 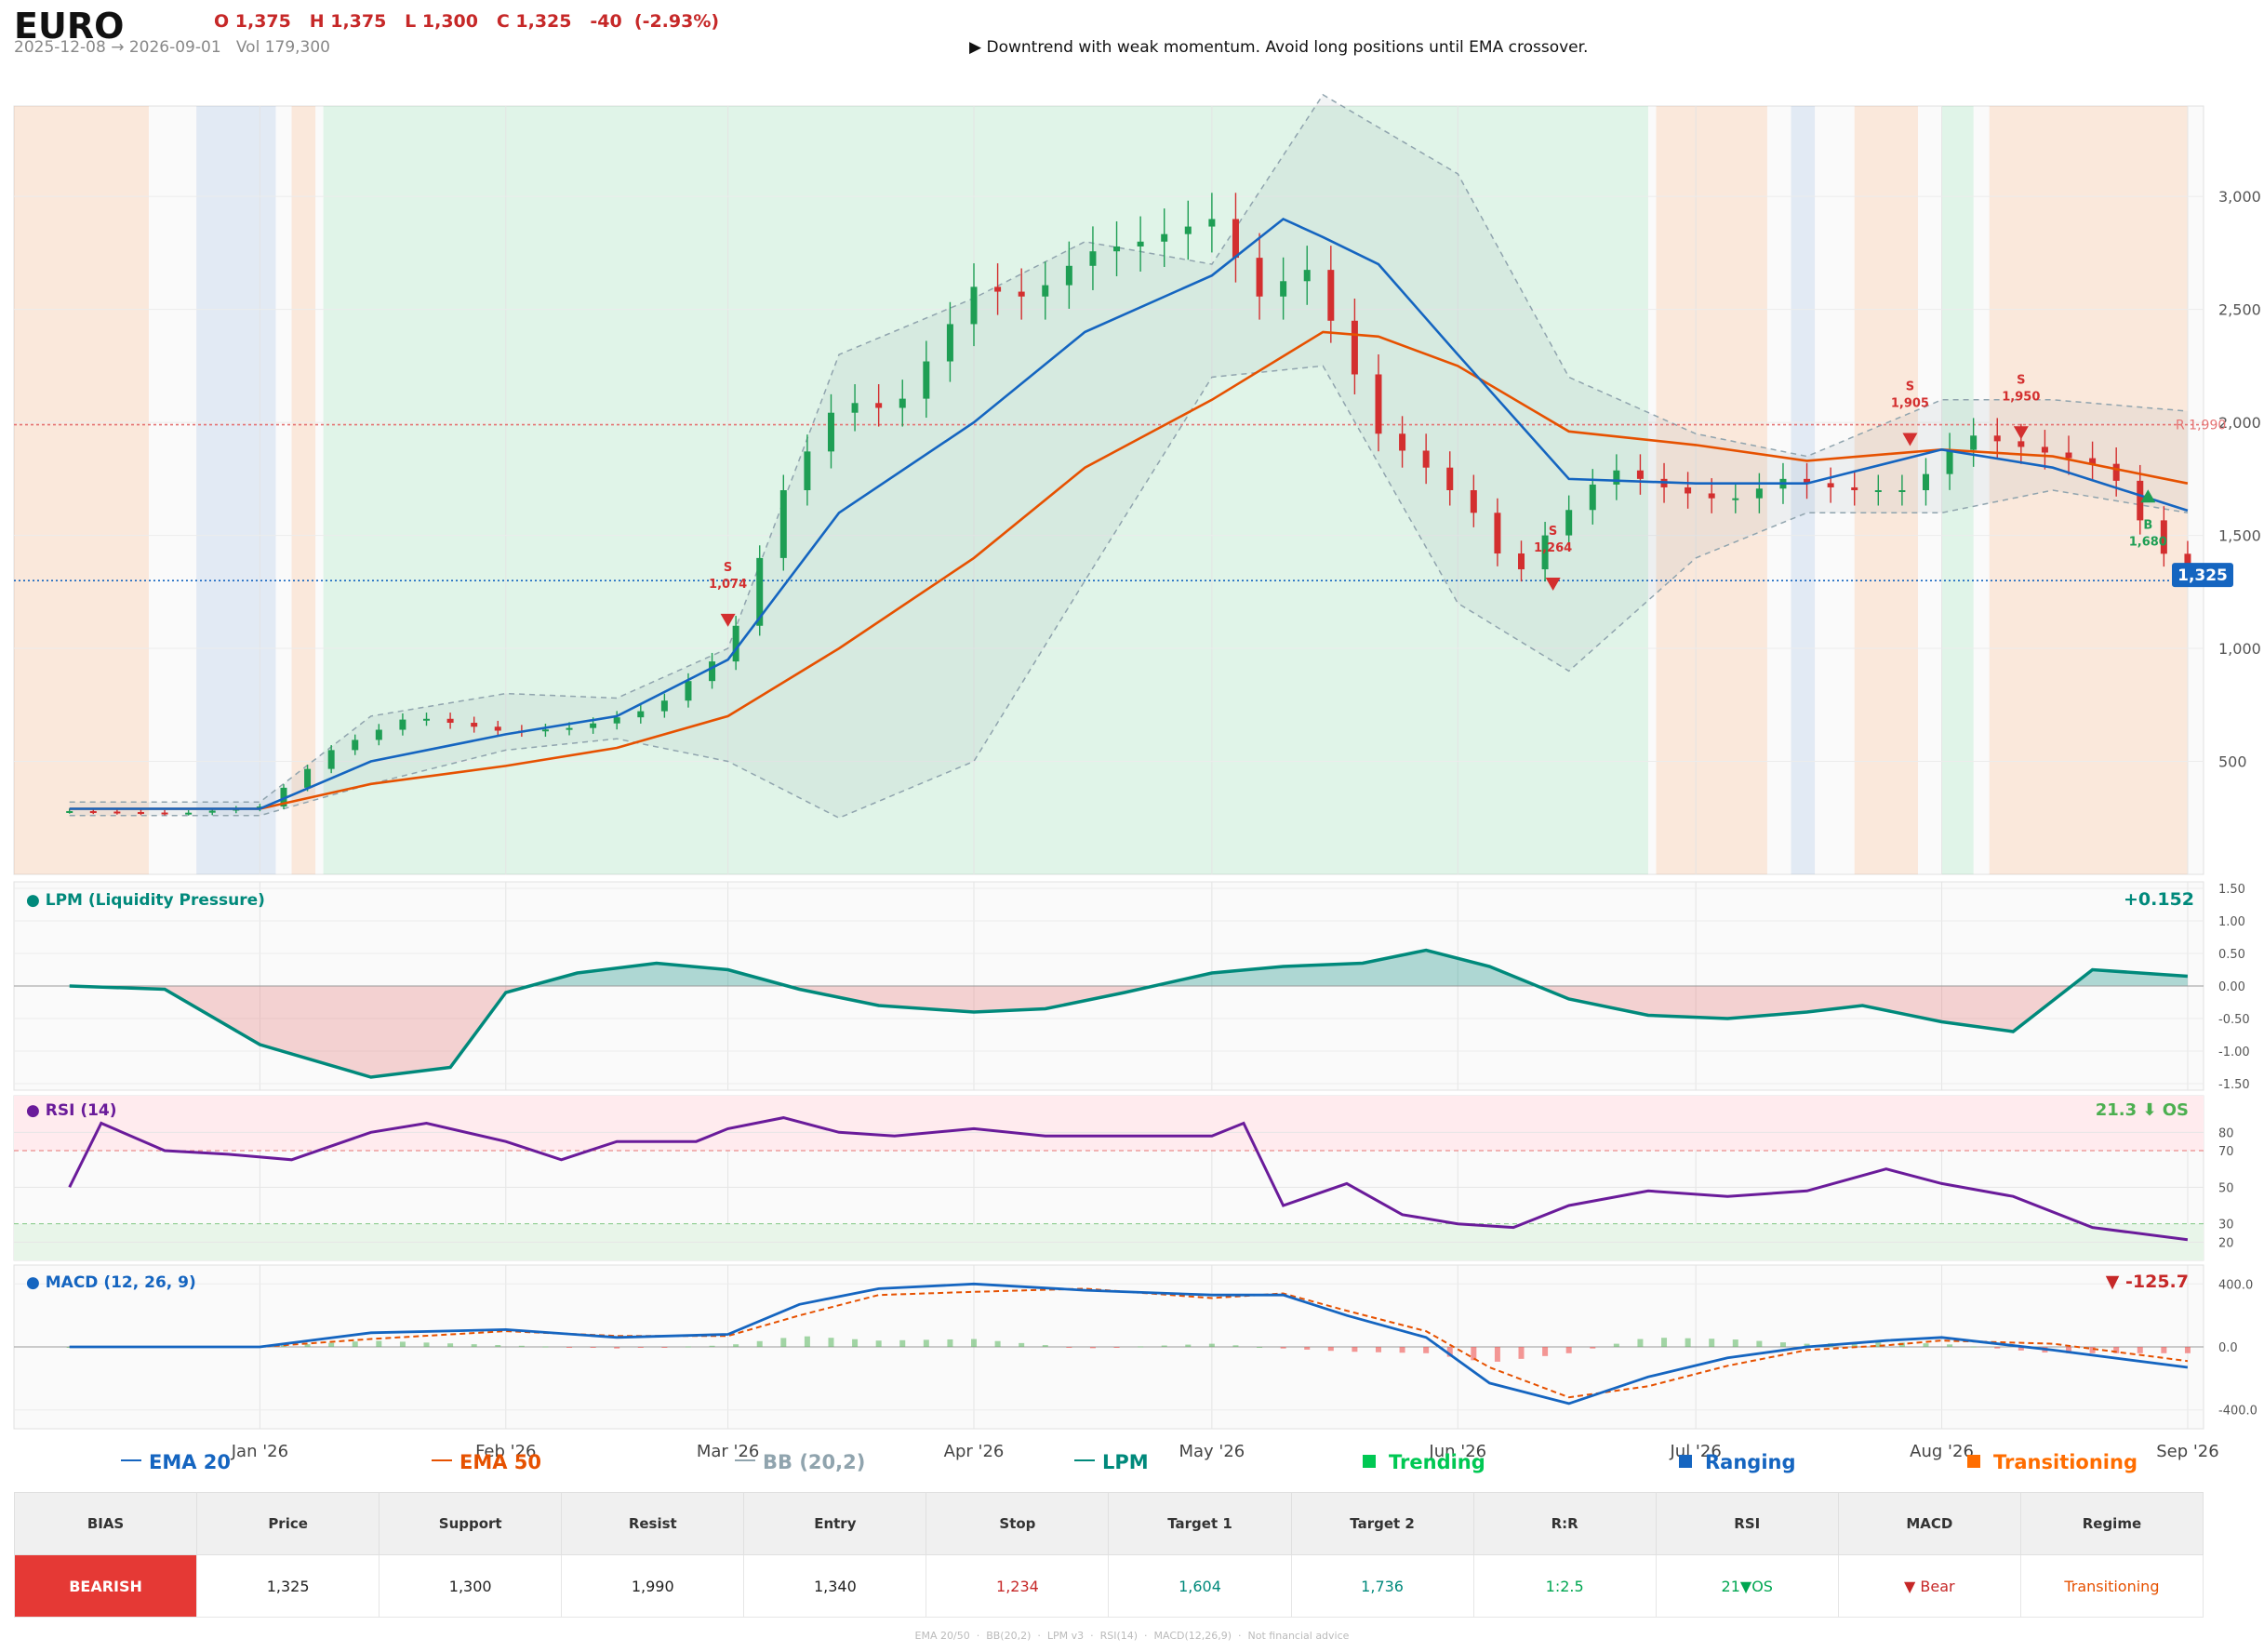 I want to click on date-range-volume: 2025-12-08 → 2026-09-01 Vol 179,300, so click(x=172, y=47).